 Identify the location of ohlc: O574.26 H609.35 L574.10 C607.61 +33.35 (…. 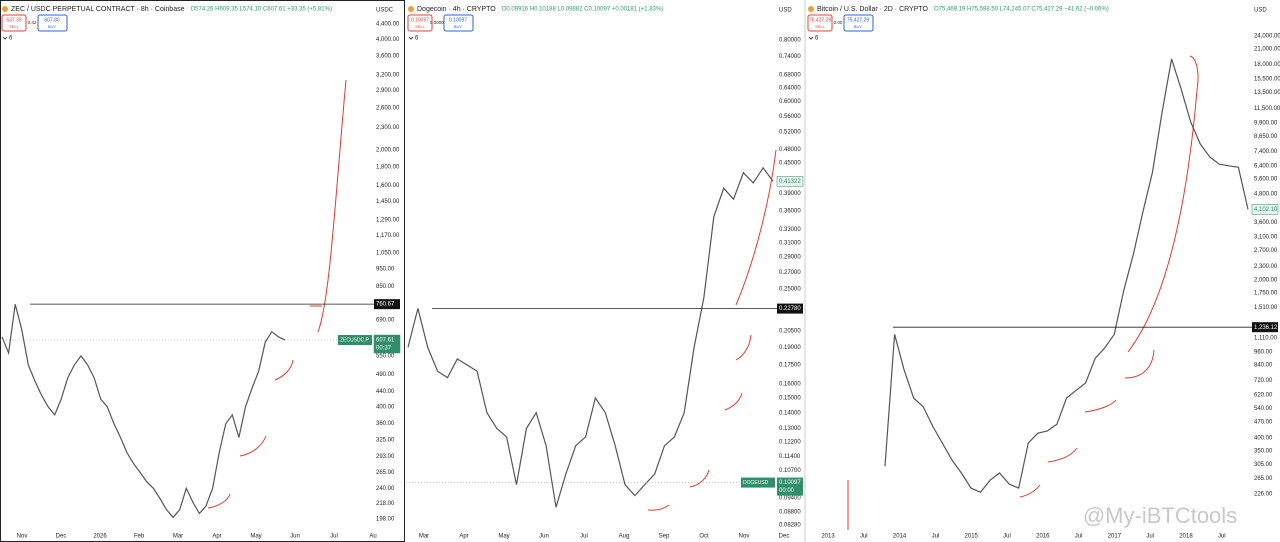
(261, 10).